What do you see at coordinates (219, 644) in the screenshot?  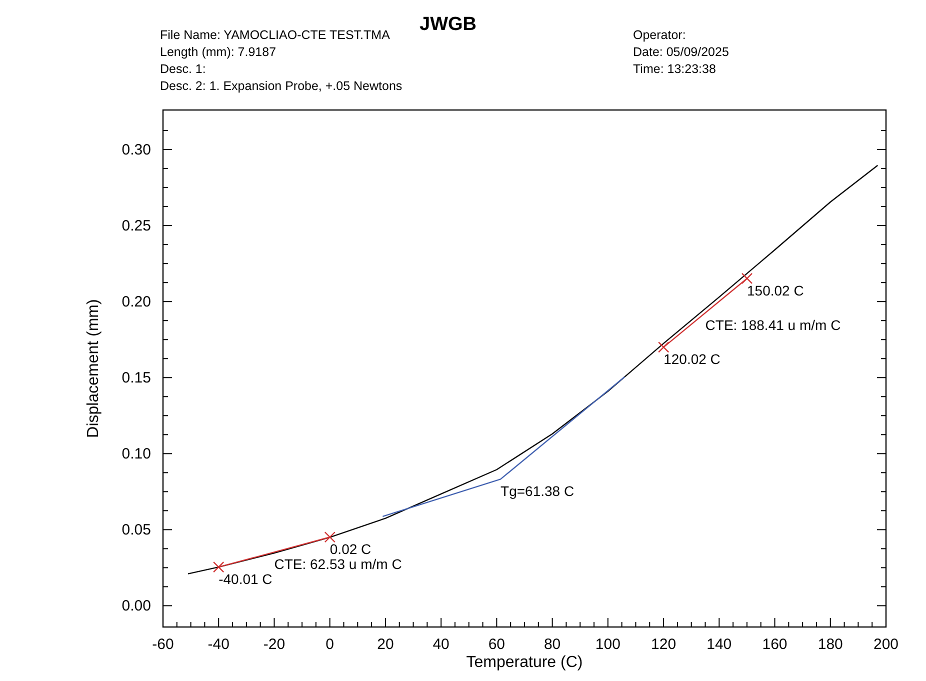 I see `x-tick-label: -40` at bounding box center [219, 644].